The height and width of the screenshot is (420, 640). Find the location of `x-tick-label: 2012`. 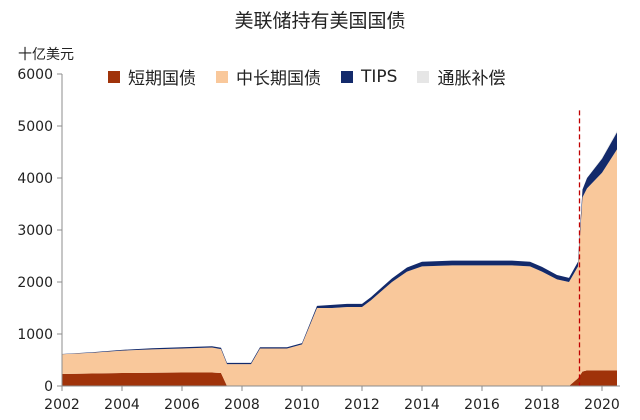

x-tick-label: 2012 is located at coordinates (362, 405).